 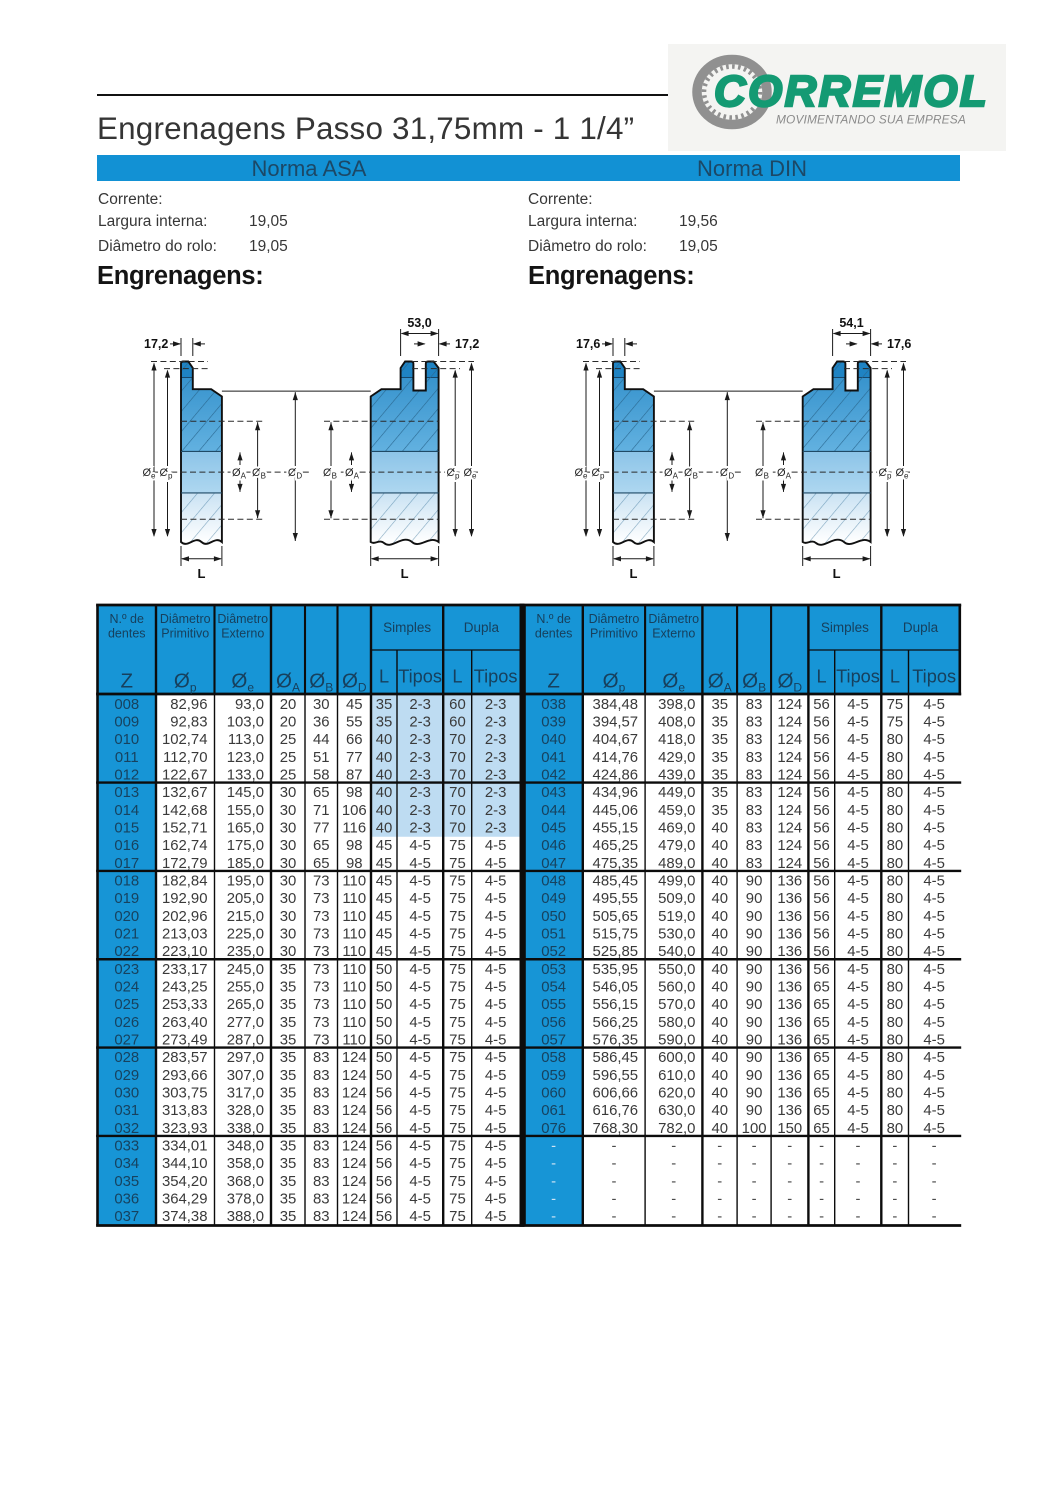 What do you see at coordinates (126, 1200) in the screenshot?
I see `svg-text: 036` at bounding box center [126, 1200].